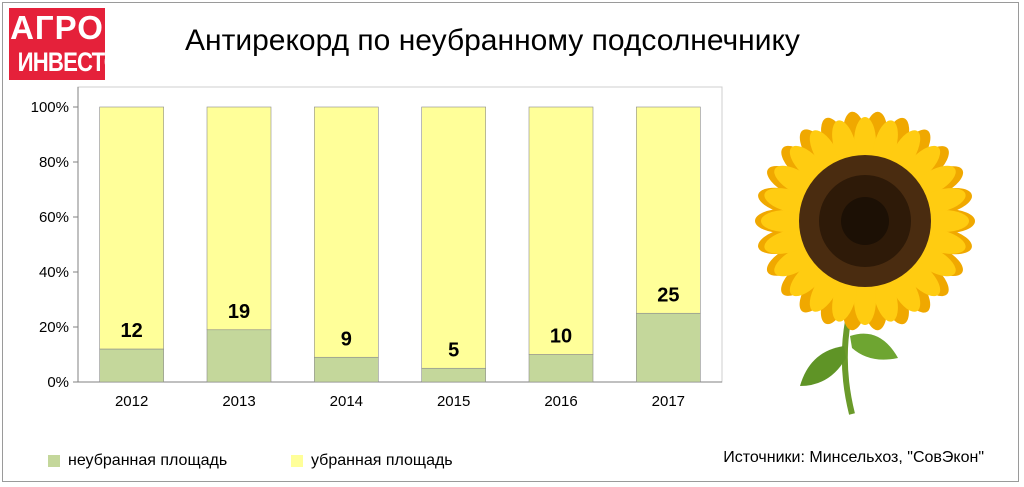  I want to click on x-tick-label: 2012, so click(131, 401).